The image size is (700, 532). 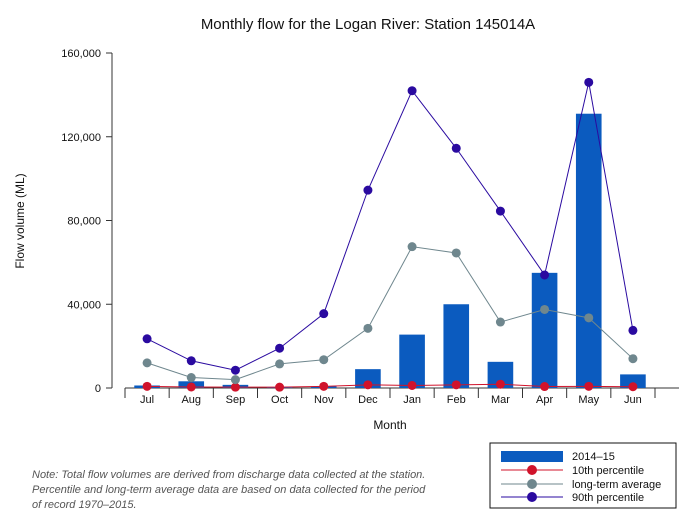 I want to click on point-90th-percentile-jan, so click(x=412, y=91).